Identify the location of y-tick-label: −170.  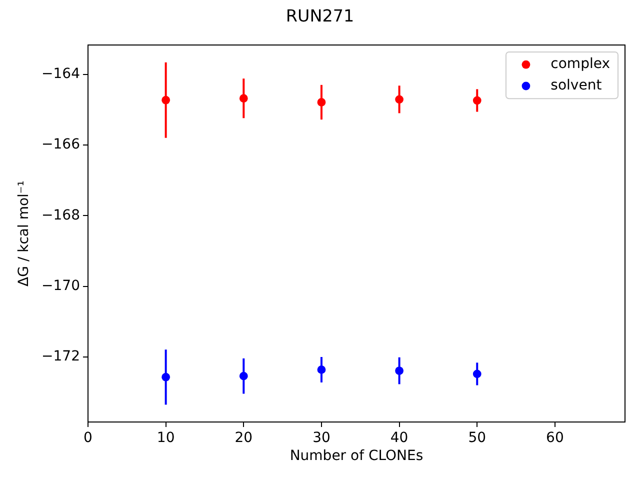
(61, 286).